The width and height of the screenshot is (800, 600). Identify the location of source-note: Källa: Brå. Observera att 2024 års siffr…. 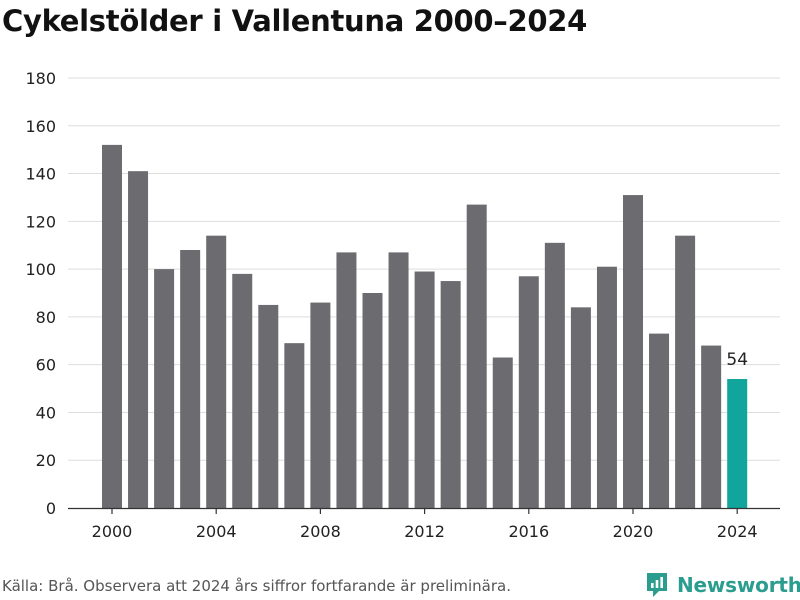
(256, 586).